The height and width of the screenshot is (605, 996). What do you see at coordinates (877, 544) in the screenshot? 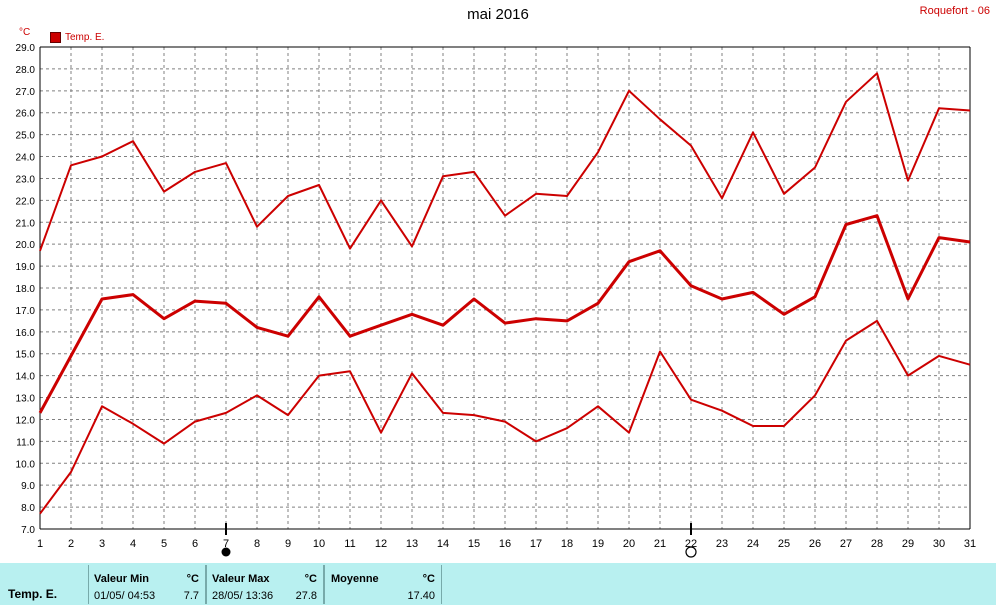
I see `x-tick-label: 28` at bounding box center [877, 544].